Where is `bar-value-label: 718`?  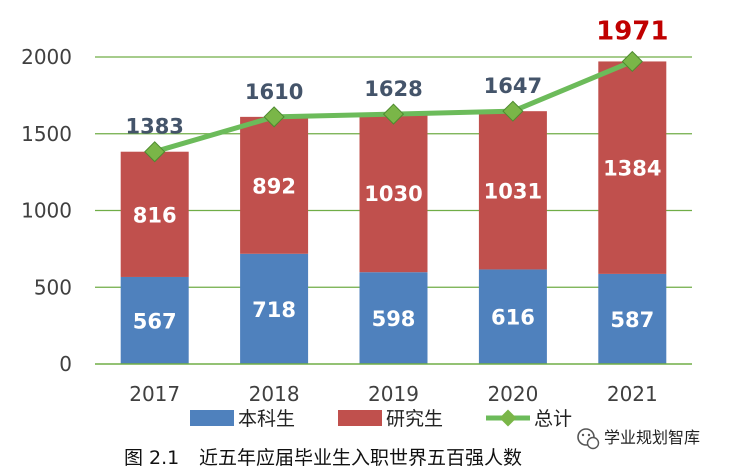 bar-value-label: 718 is located at coordinates (274, 310).